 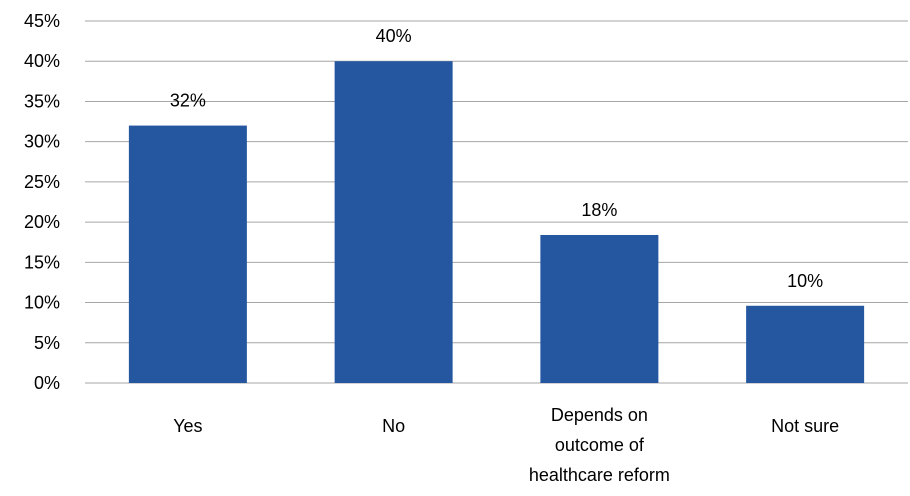 I want to click on data-label: 18%, so click(x=599, y=210).